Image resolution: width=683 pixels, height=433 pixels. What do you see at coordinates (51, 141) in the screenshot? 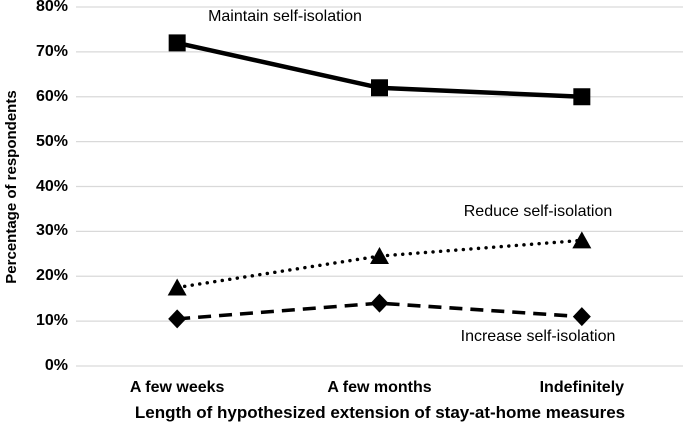
I see `y-tick-label: 50%` at bounding box center [51, 141].